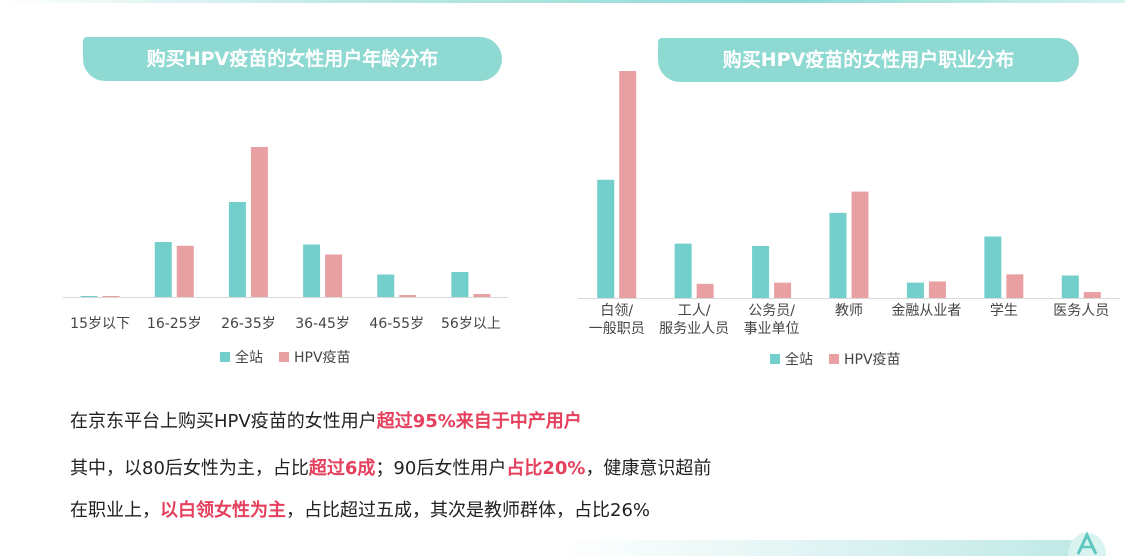  I want to click on note-line-3: 在职业上，以白领女性为主，占比超过五成，其次是教师群体，占比26%, so click(360, 509).